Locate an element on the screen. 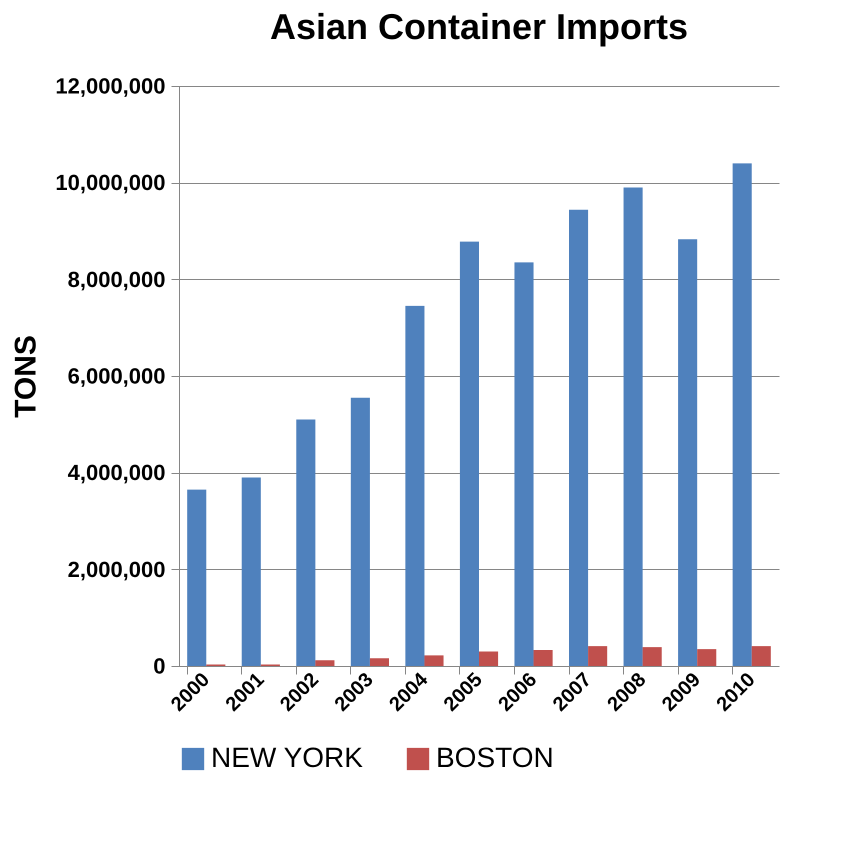 This screenshot has width=846, height=859. y-tick-label: 10,000,000 is located at coordinates (110, 183).